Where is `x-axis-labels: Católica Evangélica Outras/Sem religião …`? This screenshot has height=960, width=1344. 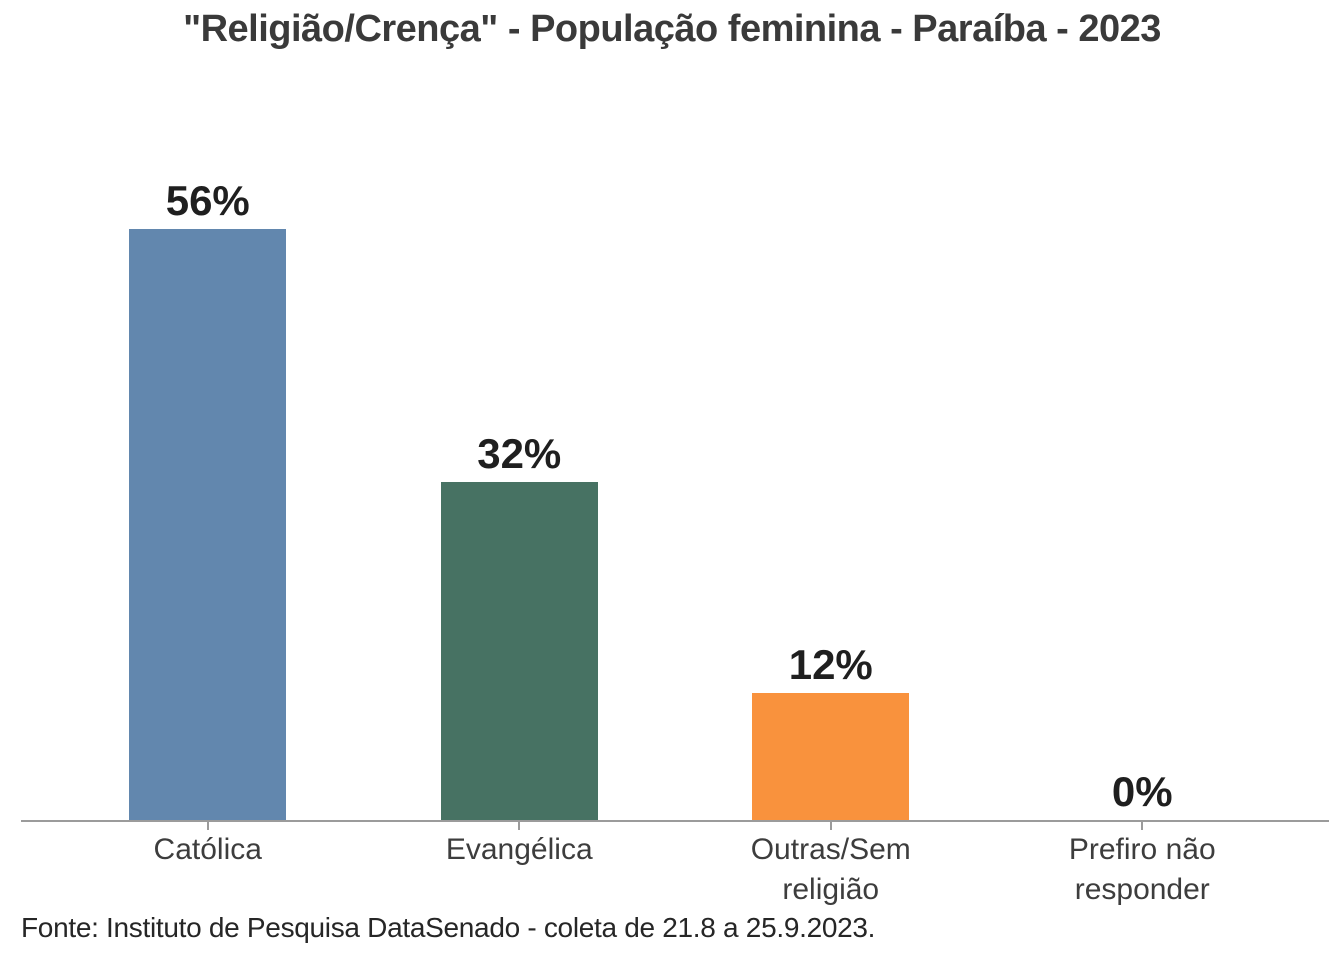 x-axis-labels: Católica Evangélica Outras/Sem religião … is located at coordinates (675, 870).